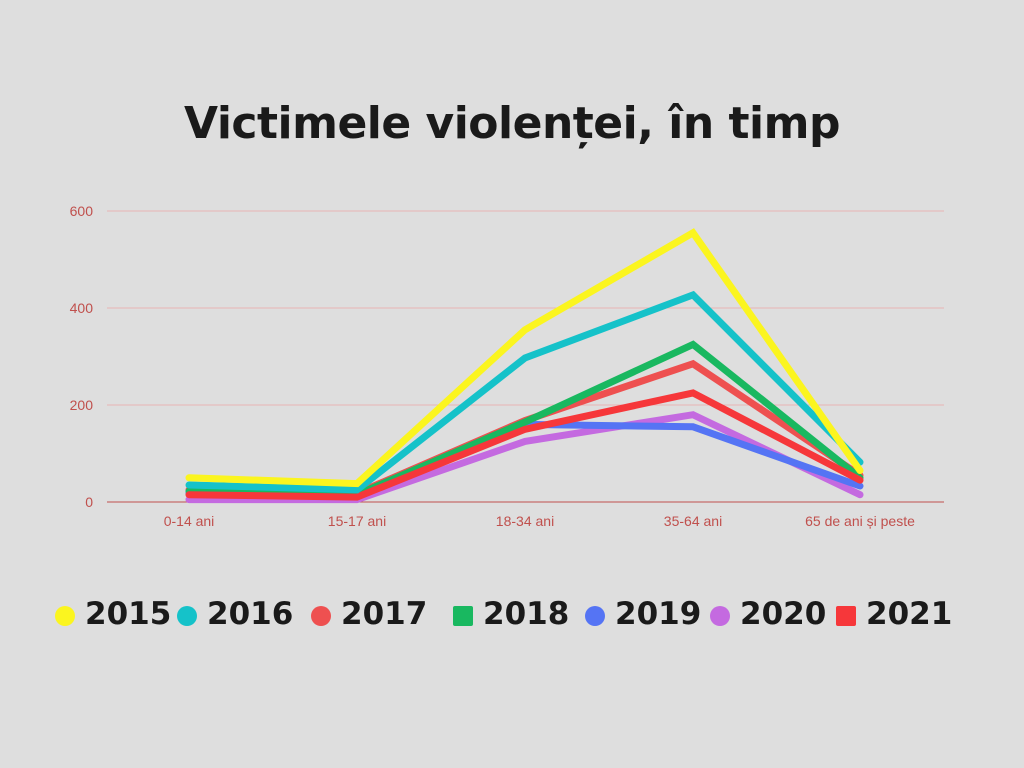 This screenshot has height=768, width=1024. I want to click on legend-label: 2015, so click(128, 614).